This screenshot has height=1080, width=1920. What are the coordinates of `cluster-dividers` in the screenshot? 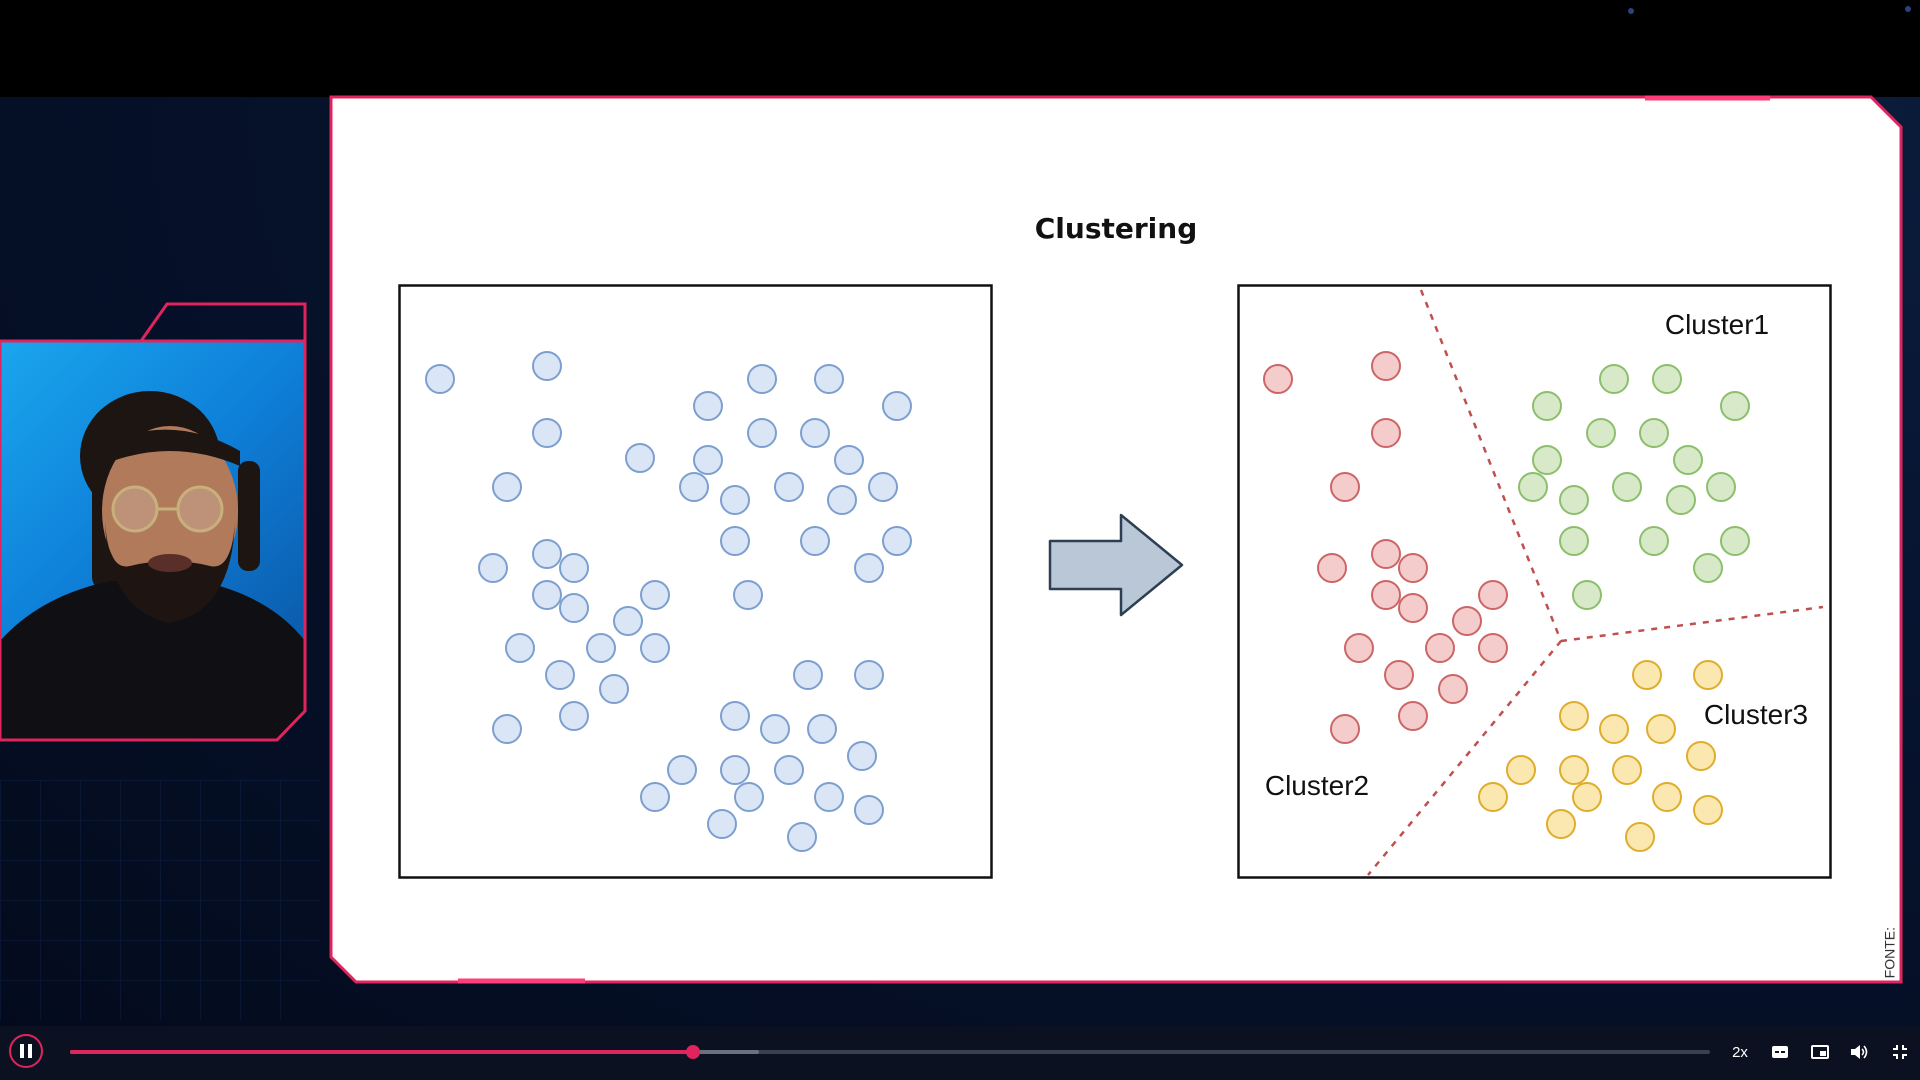 It's located at (1595, 582).